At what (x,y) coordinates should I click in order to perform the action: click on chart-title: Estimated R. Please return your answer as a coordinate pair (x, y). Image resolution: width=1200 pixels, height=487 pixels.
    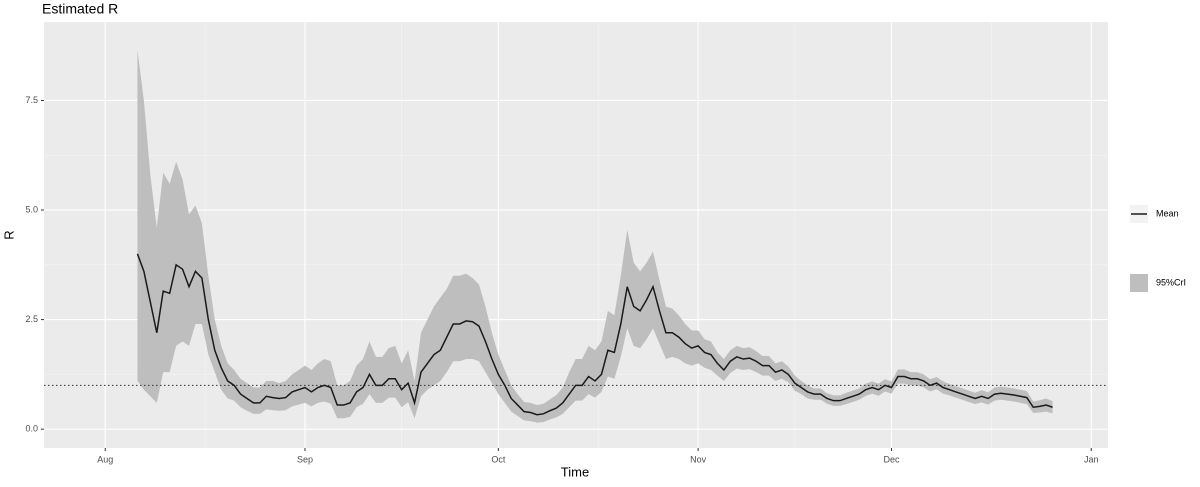
    Looking at the image, I should click on (80, 9).